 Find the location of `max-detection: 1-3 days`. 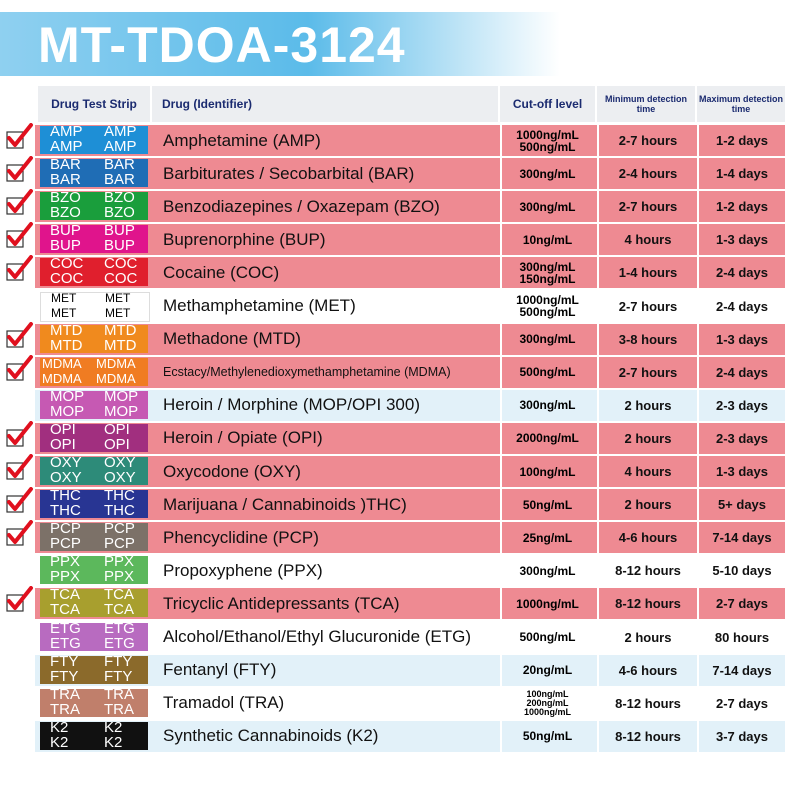

max-detection: 1-3 days is located at coordinates (742, 240).